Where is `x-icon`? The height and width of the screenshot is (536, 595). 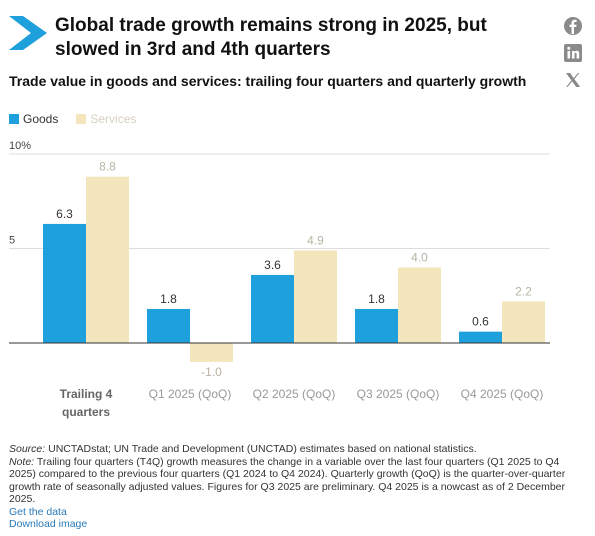
x-icon is located at coordinates (573, 80).